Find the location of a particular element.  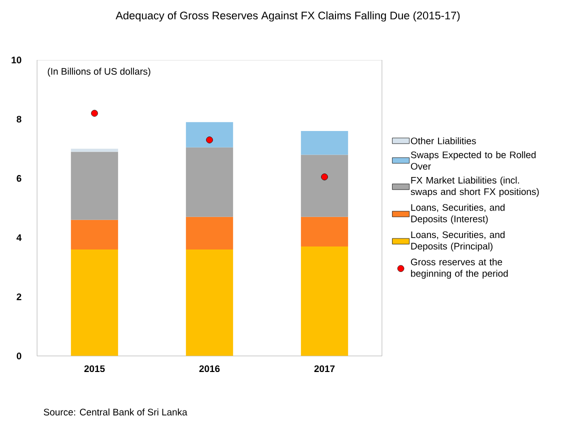

x-tick-label: 2016 is located at coordinates (209, 368).